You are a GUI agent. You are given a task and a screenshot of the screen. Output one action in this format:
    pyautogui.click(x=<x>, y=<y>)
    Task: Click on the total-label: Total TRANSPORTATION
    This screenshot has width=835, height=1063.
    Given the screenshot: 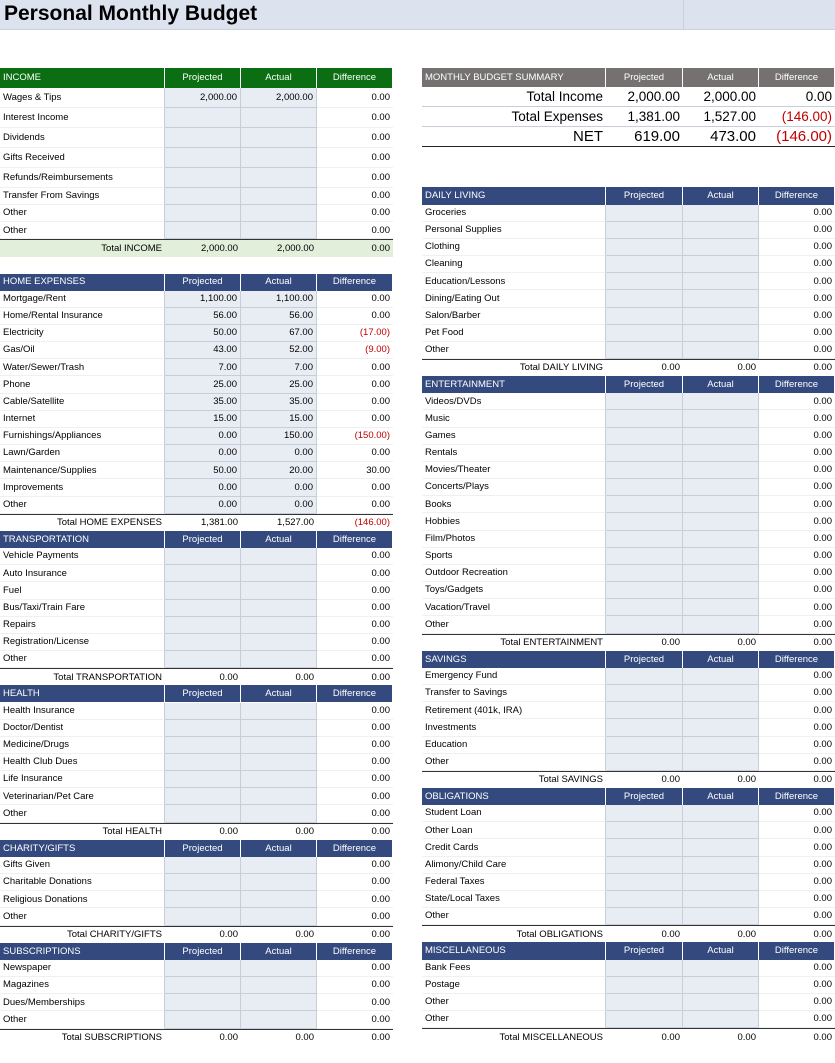 What is the action you would take?
    pyautogui.click(x=82, y=677)
    